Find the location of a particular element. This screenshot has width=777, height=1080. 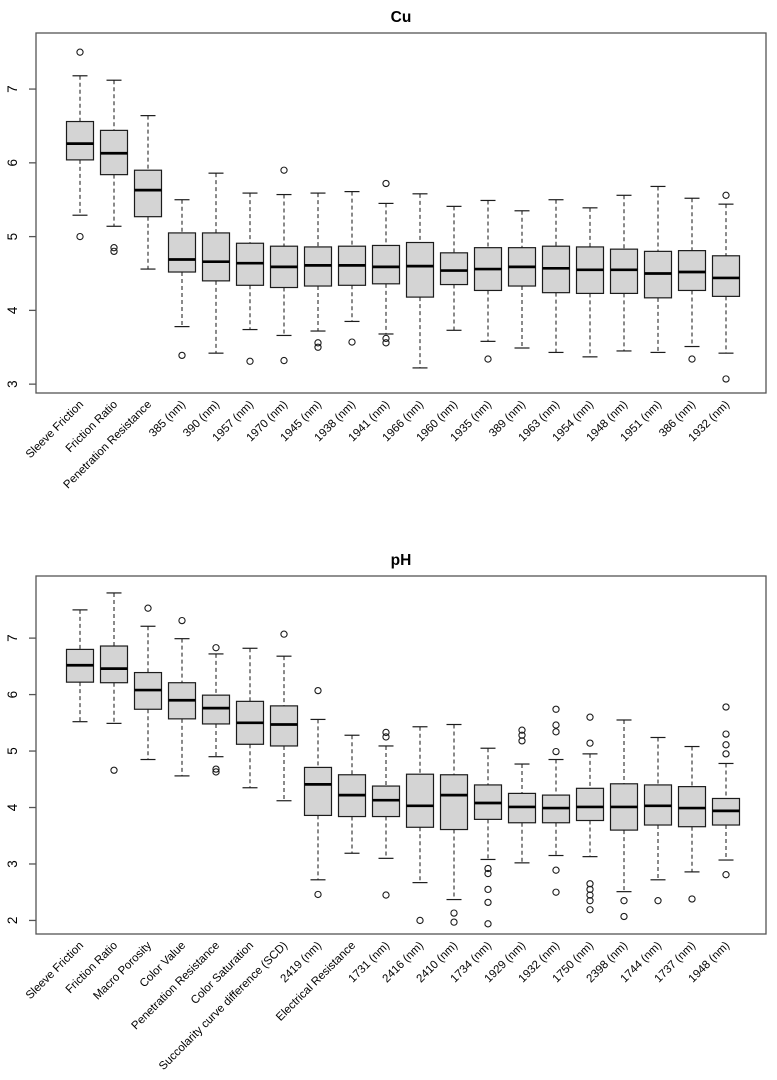

box-succolarity-curve-difference-scd is located at coordinates (284, 716).